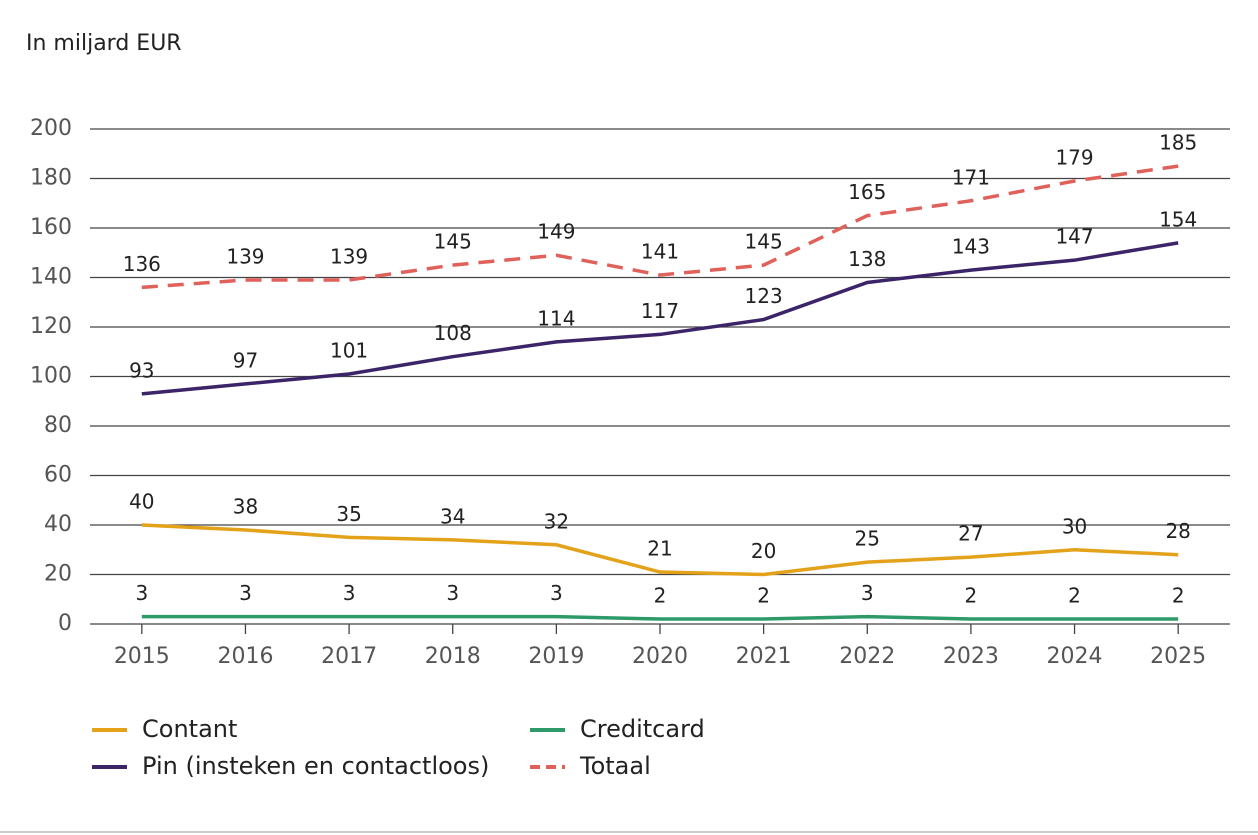 The width and height of the screenshot is (1258, 835). Describe the element at coordinates (58, 574) in the screenshot. I see `y-tick-label: 20` at that location.